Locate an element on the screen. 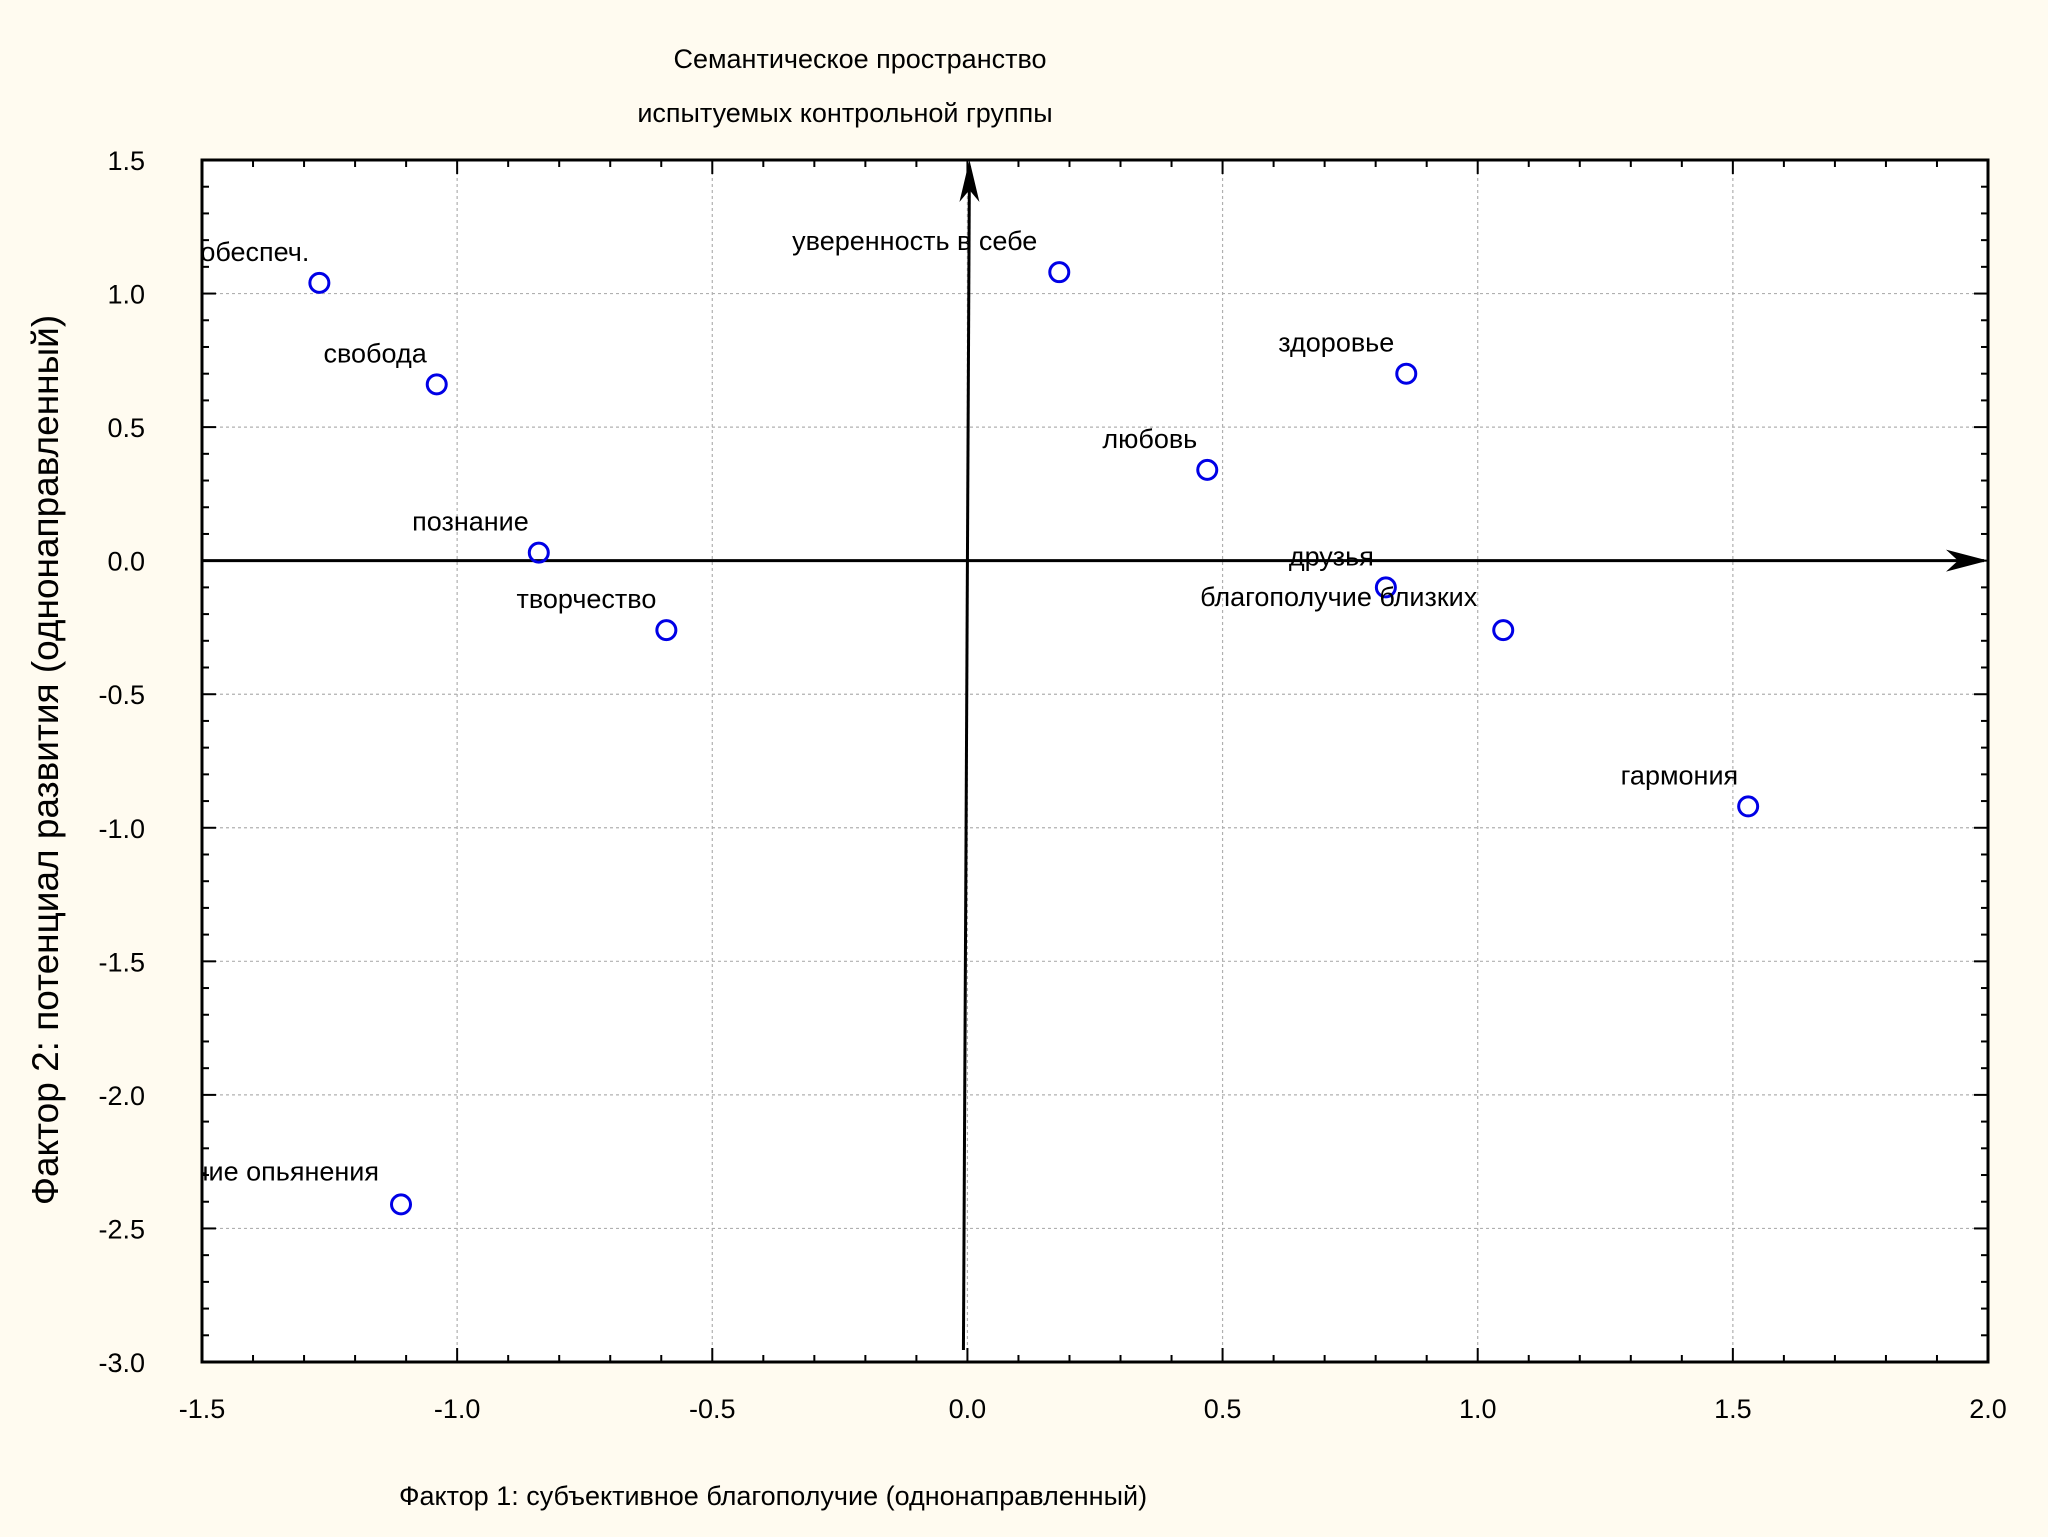  point-label: здоровье is located at coordinates (1336, 343).